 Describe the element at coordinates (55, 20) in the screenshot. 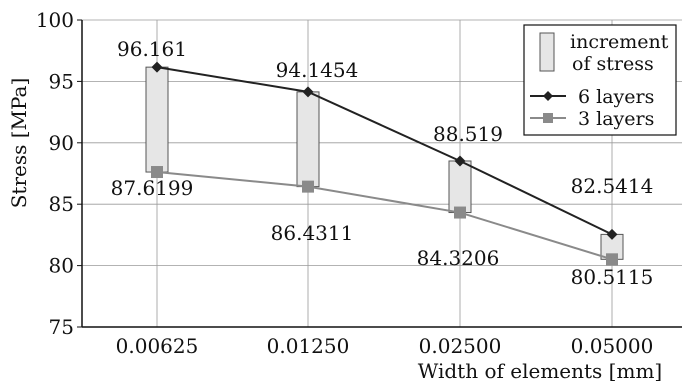

I see `y-tick-label: 100` at that location.